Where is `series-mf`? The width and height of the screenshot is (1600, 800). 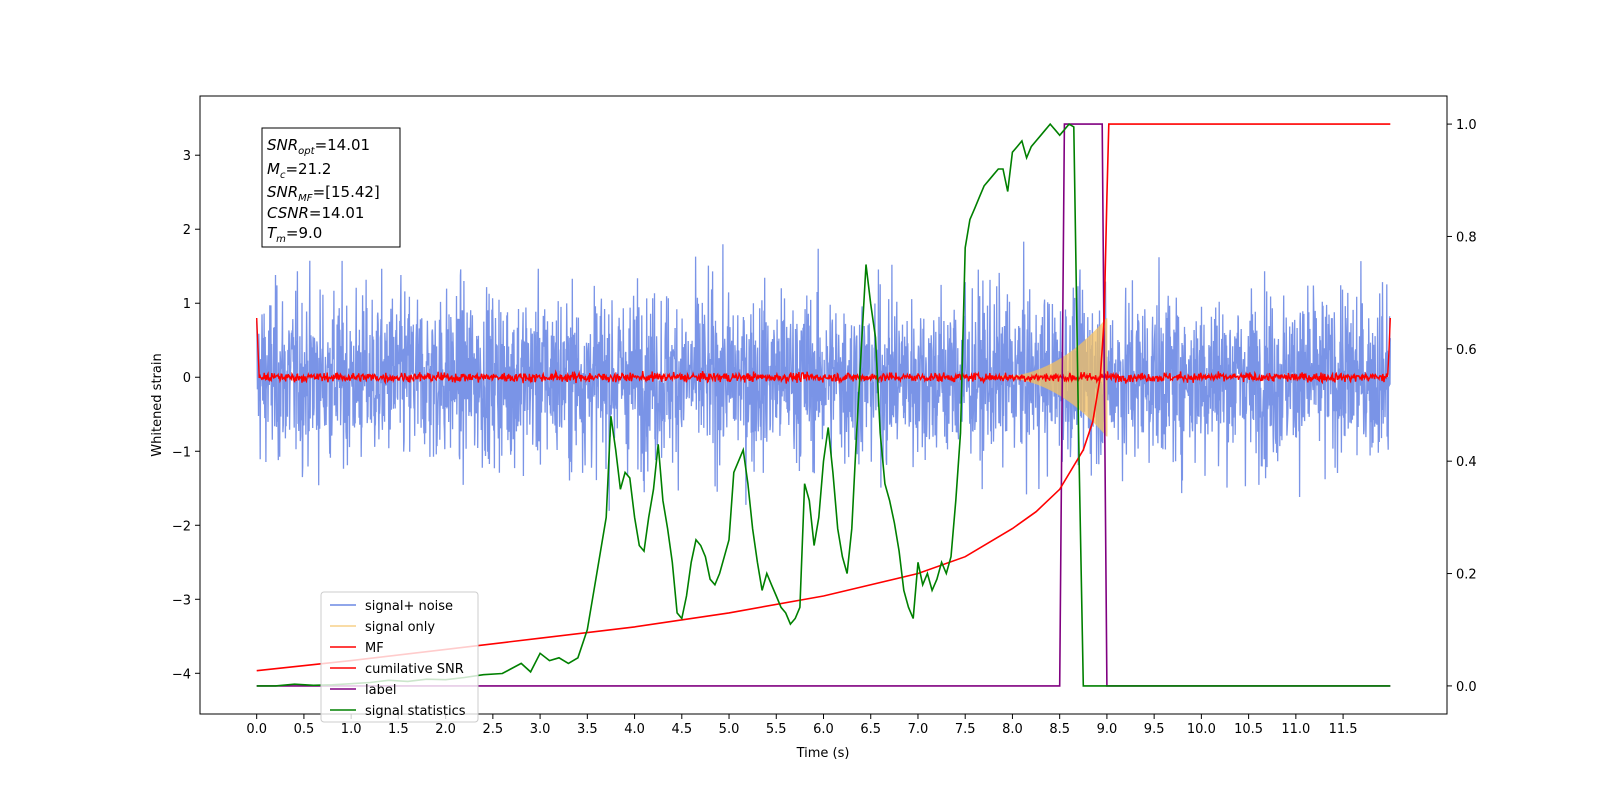 series-mf is located at coordinates (823, 351).